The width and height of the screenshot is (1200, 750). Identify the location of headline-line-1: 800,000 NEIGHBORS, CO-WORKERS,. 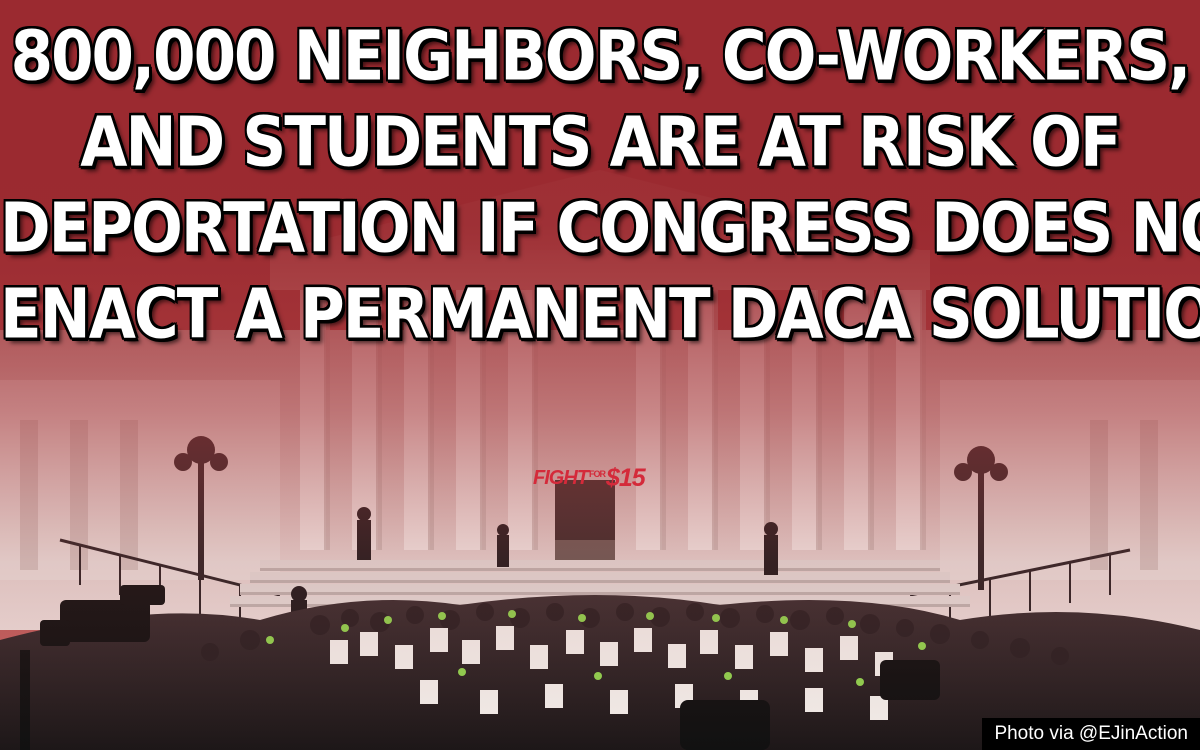
(601, 56).